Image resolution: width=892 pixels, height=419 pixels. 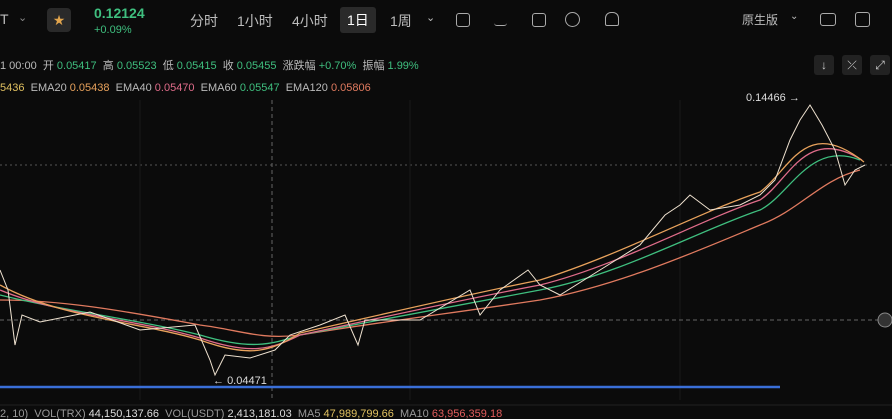 I want to click on ema-name: EMA60, so click(x=218, y=88).